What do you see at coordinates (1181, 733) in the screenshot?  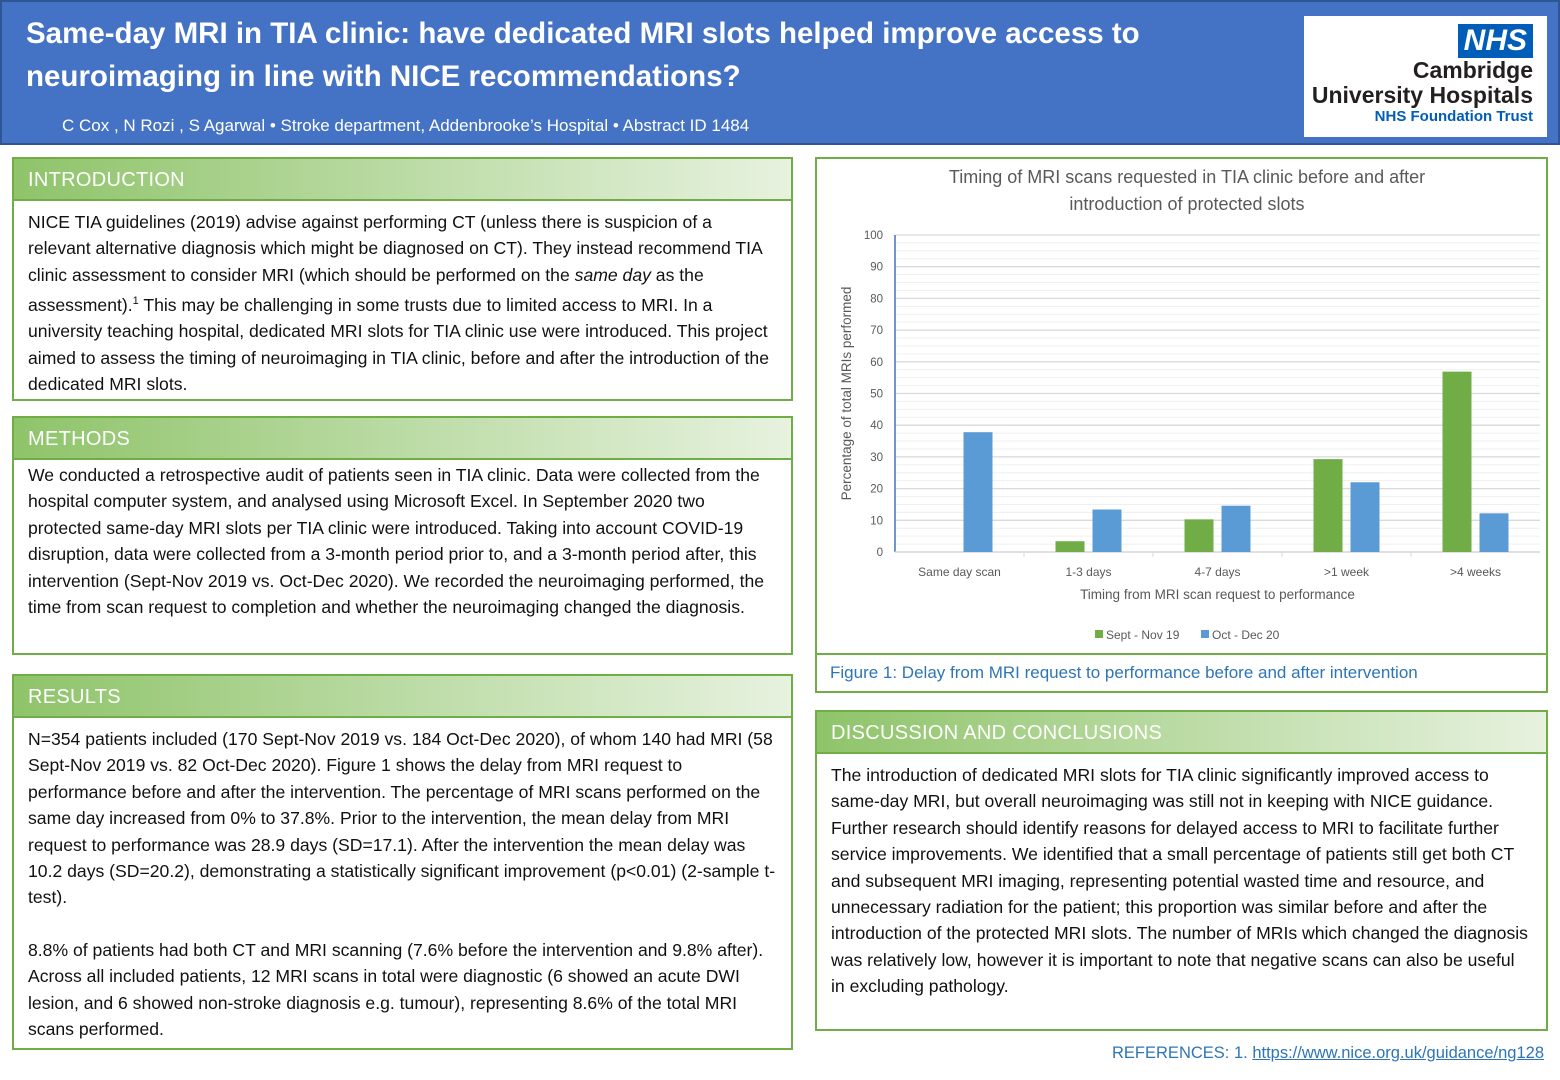 I see `discussion-heading: DISCUSSION AND CONCLUSIONS` at bounding box center [1181, 733].